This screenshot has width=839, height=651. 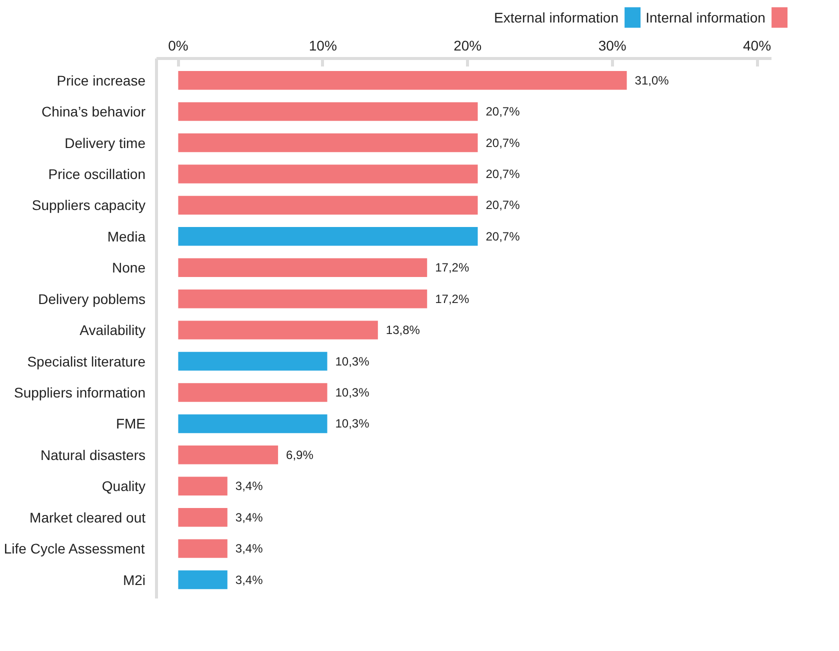 What do you see at coordinates (322, 46) in the screenshot?
I see `x-tick-label: 10%` at bounding box center [322, 46].